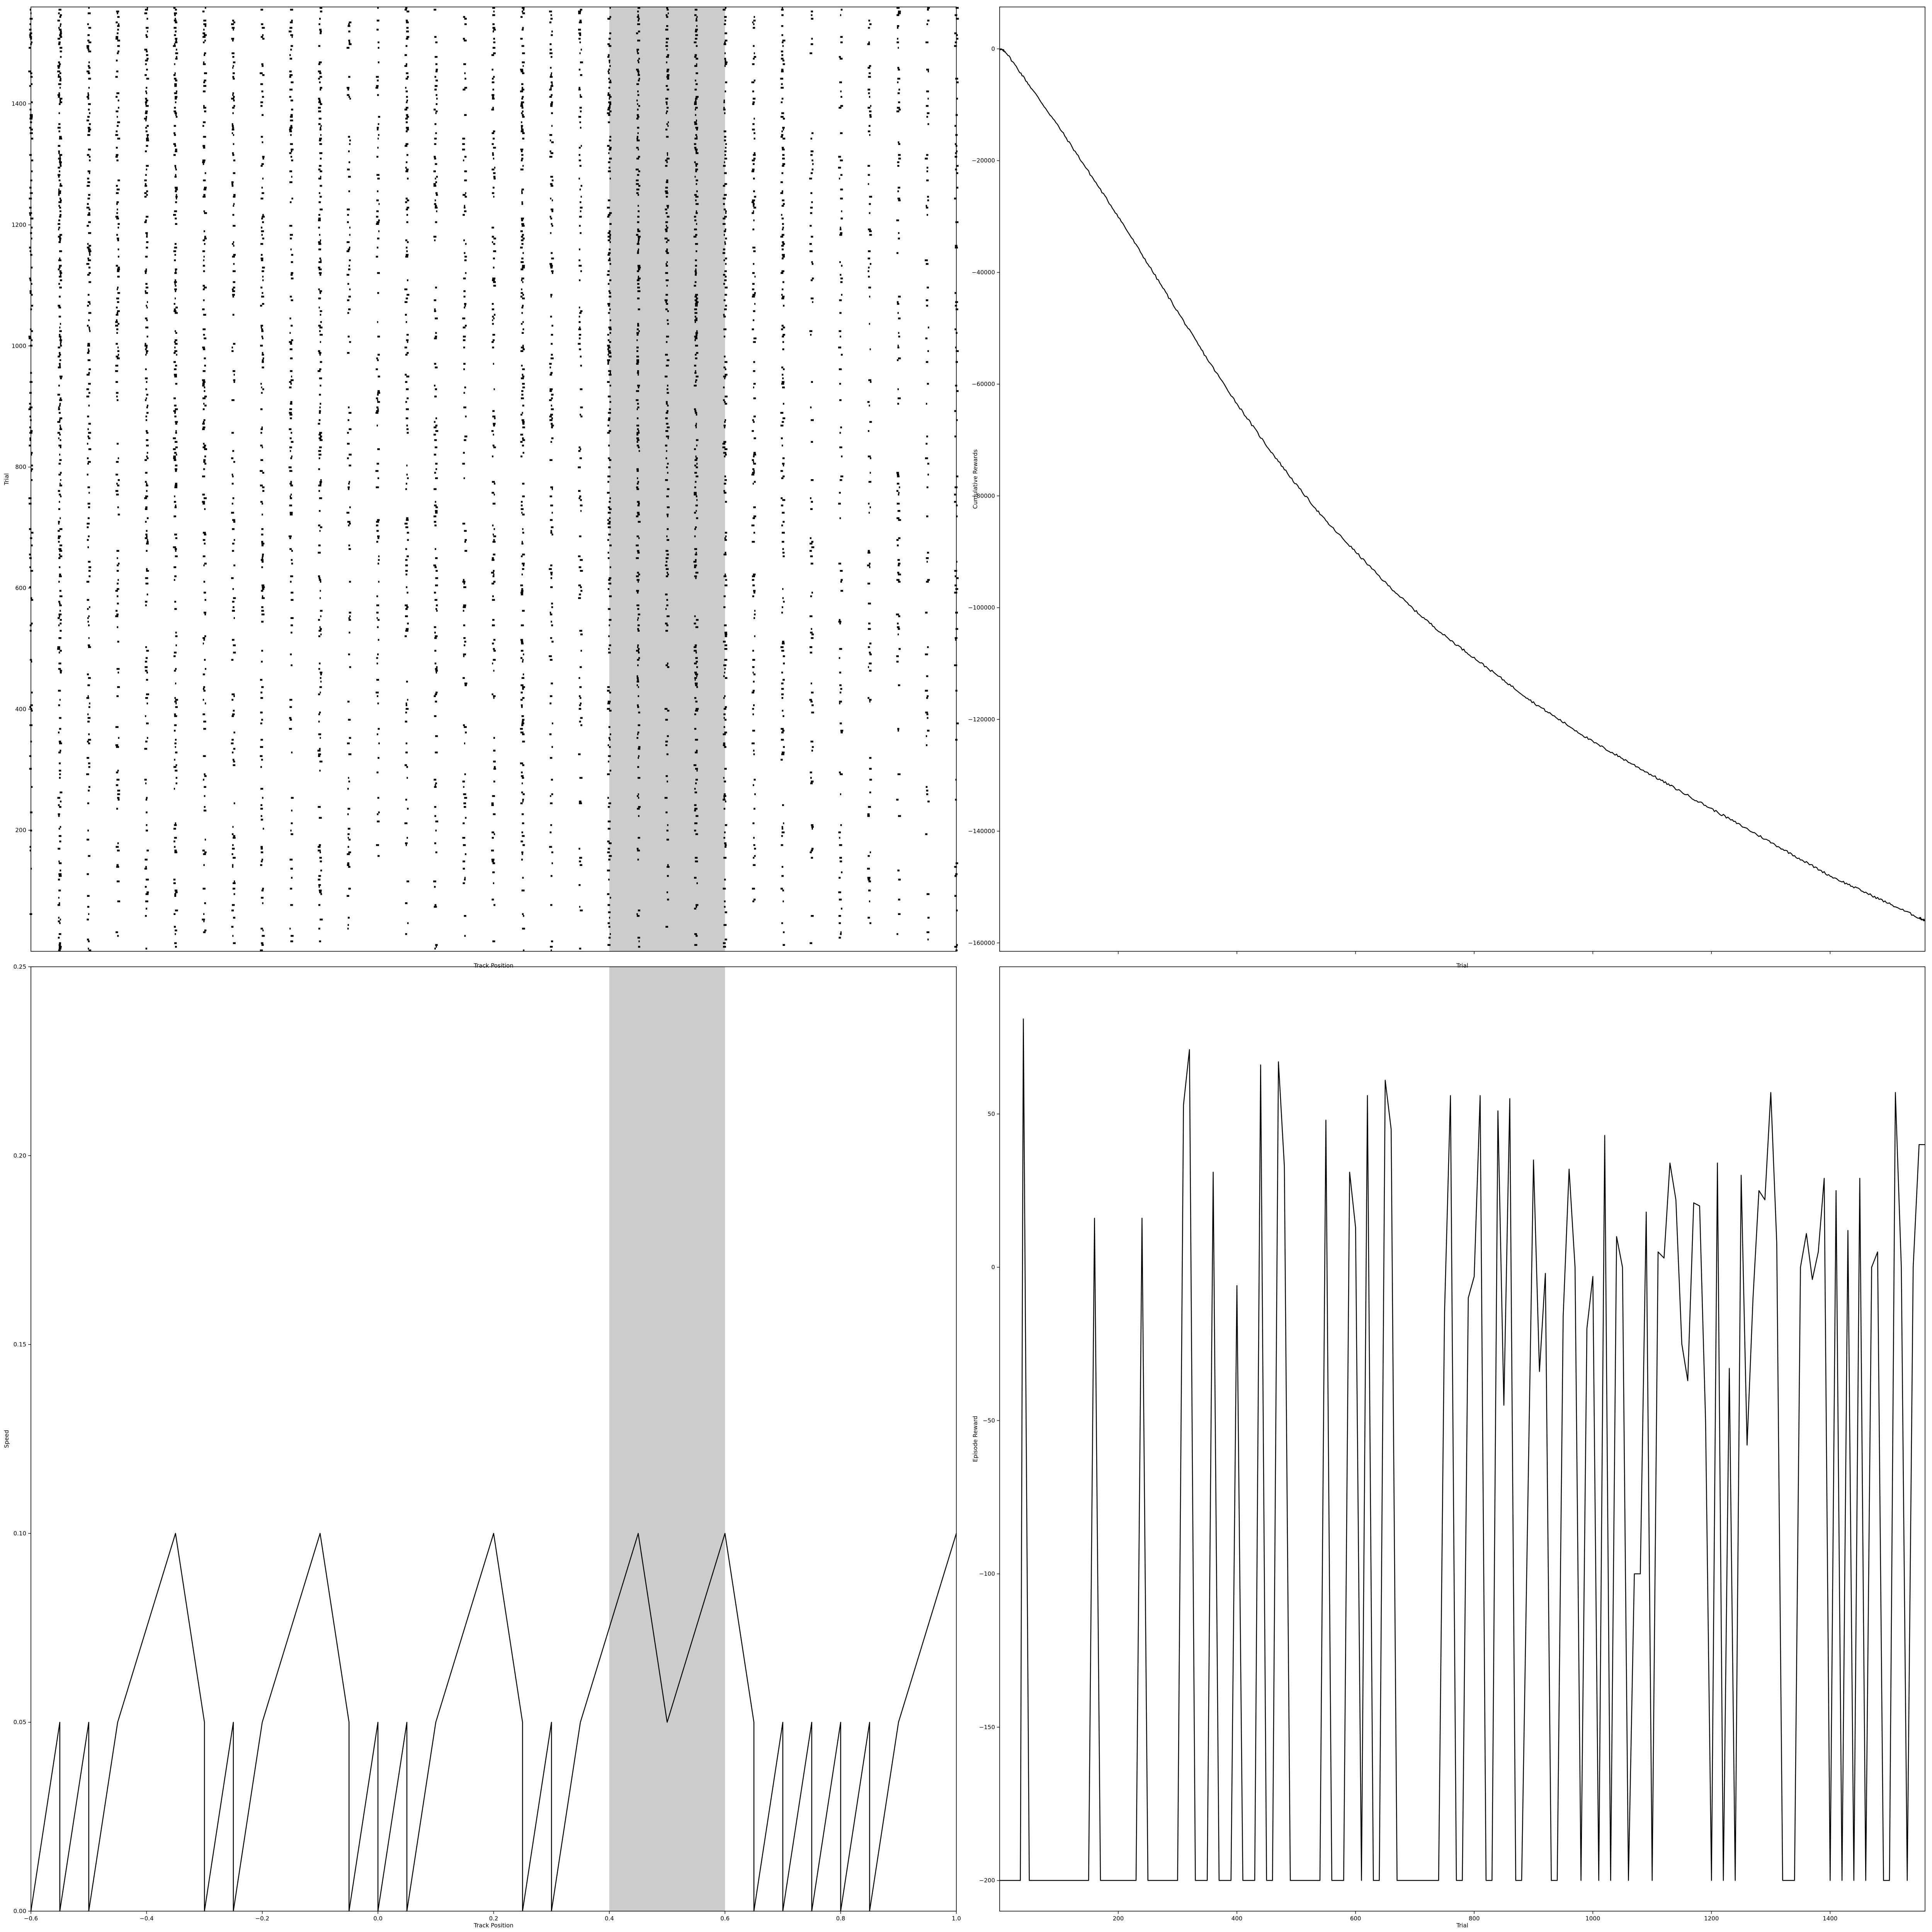 The image size is (1932, 1932). What do you see at coordinates (493, 1723) in the screenshot?
I see `speed-line` at bounding box center [493, 1723].